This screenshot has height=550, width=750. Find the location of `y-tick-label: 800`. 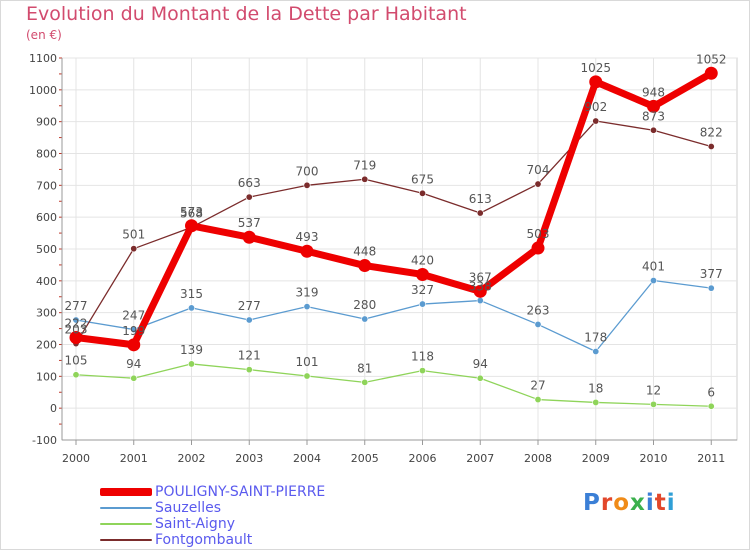

y-tick-label: 800 is located at coordinates (46, 154).